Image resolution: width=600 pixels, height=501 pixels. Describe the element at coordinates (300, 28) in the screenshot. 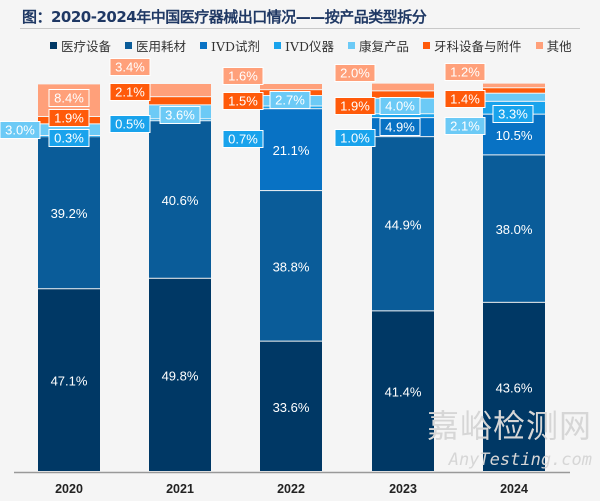

I see `title-divider` at that location.